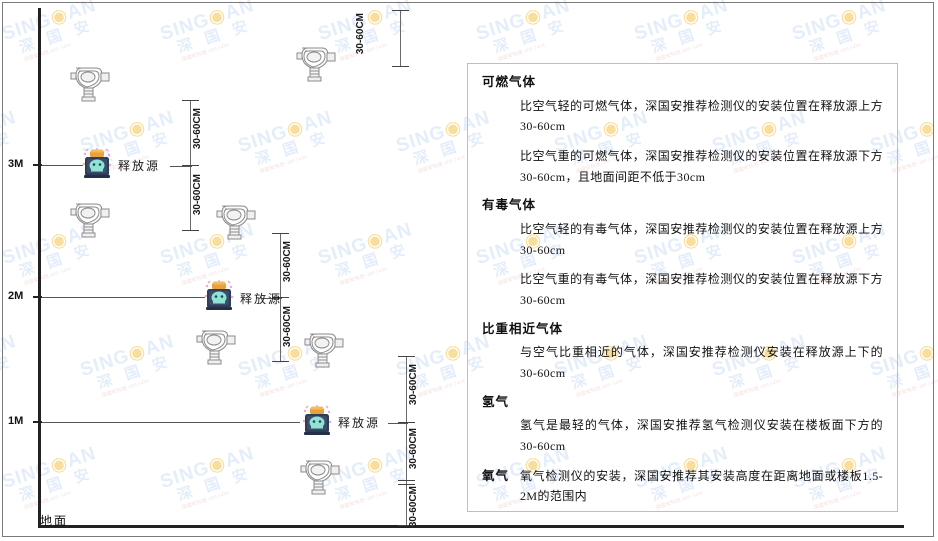  What do you see at coordinates (400, 10) in the screenshot?
I see `dimension-tick-a-top` at bounding box center [400, 10].